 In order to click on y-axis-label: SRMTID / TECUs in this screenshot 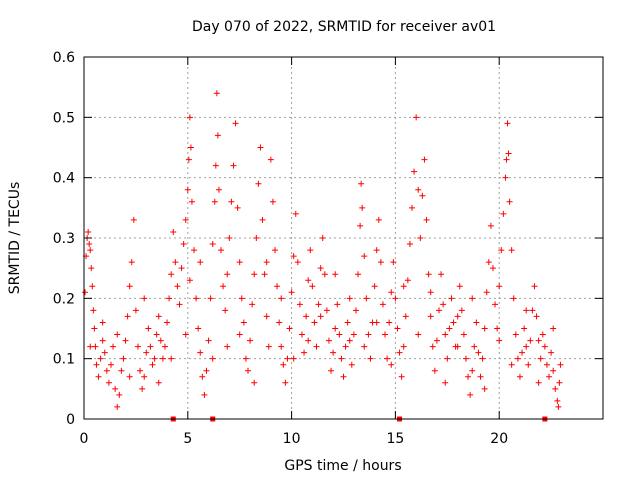, I will do `click(15, 238)`.